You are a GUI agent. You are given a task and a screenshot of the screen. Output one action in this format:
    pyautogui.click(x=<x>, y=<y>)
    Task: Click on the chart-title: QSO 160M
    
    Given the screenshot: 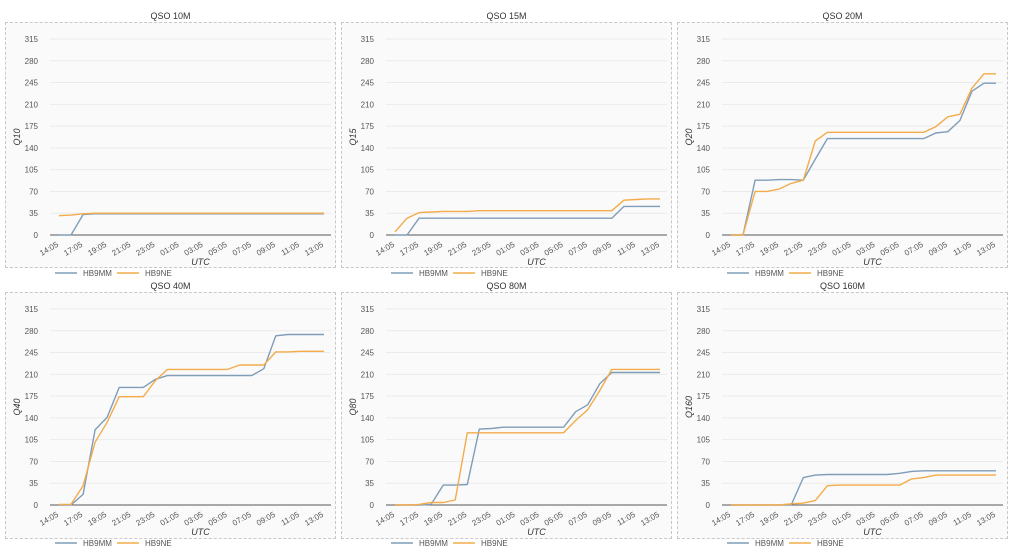 What is the action you would take?
    pyautogui.click(x=842, y=286)
    